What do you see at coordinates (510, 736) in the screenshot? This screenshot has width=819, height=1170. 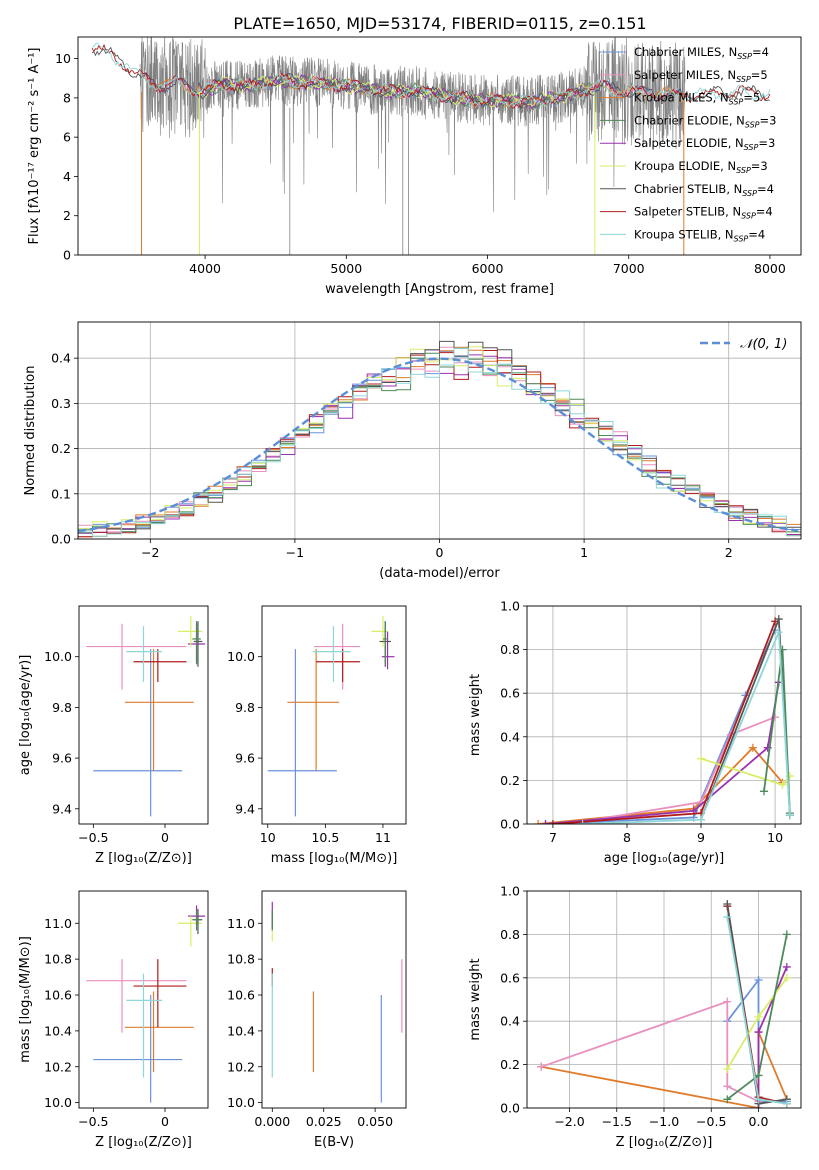 I see `y-tick-label: 0.4` at bounding box center [510, 736].